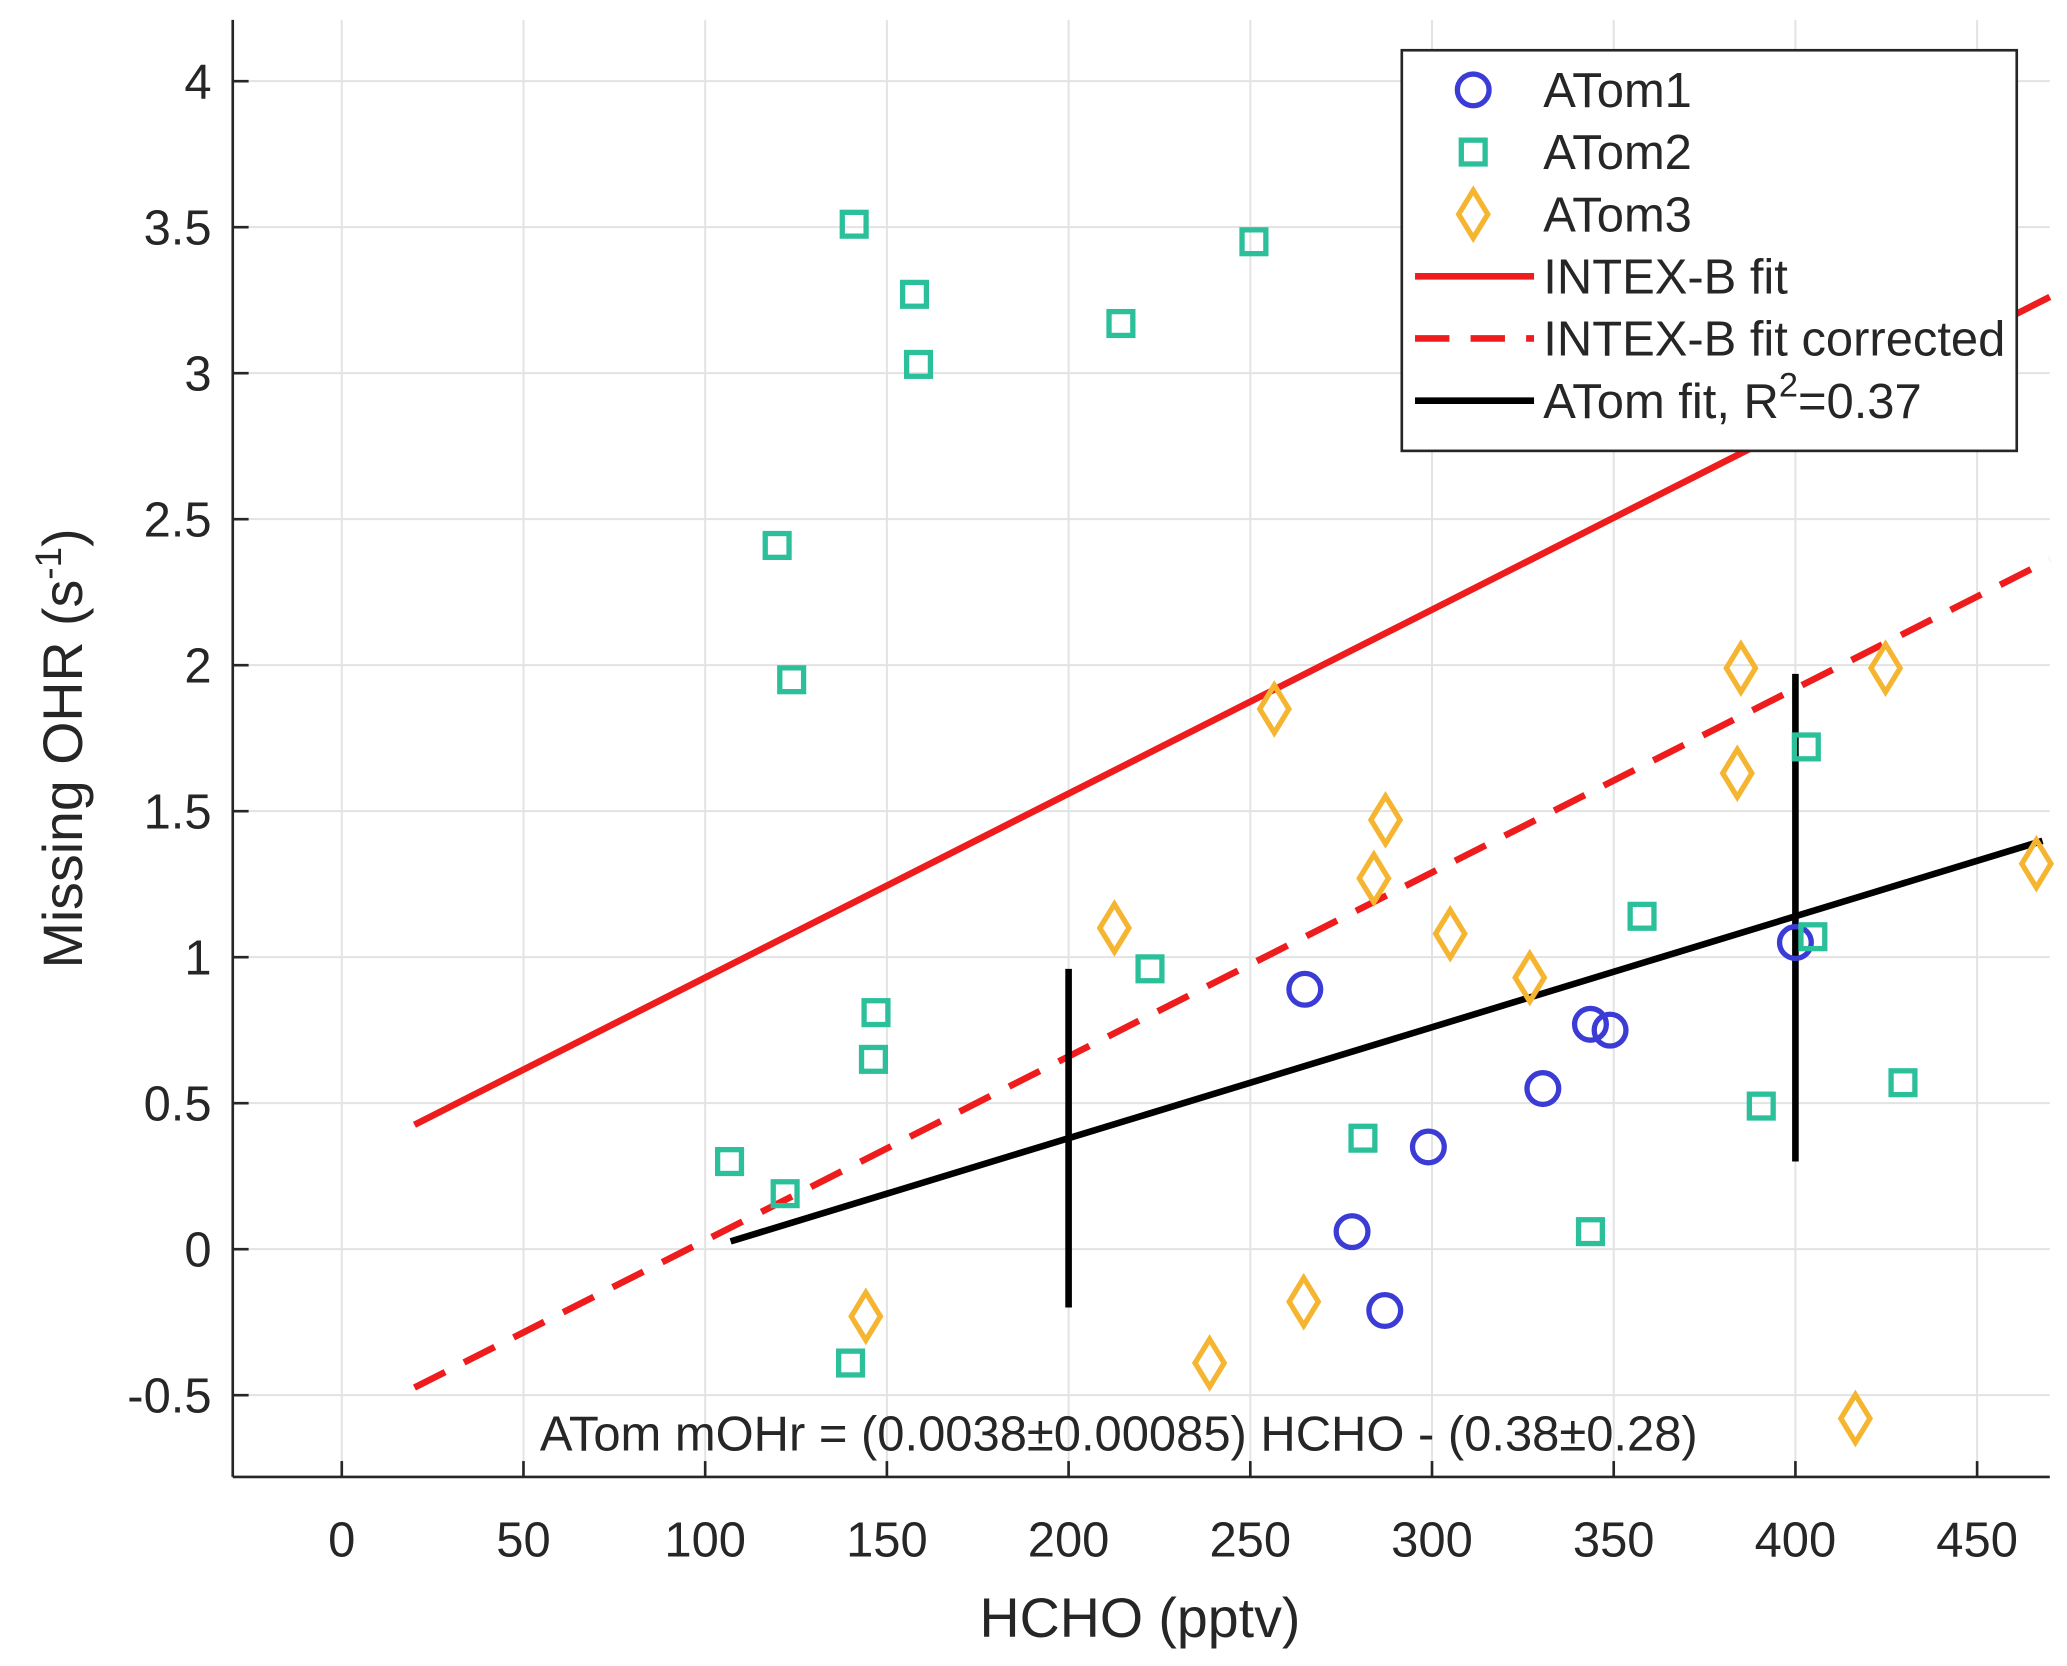 Image resolution: width=2067 pixels, height=1666 pixels. Describe the element at coordinates (1977, 1540) in the screenshot. I see `x-tick-label: 450` at that location.